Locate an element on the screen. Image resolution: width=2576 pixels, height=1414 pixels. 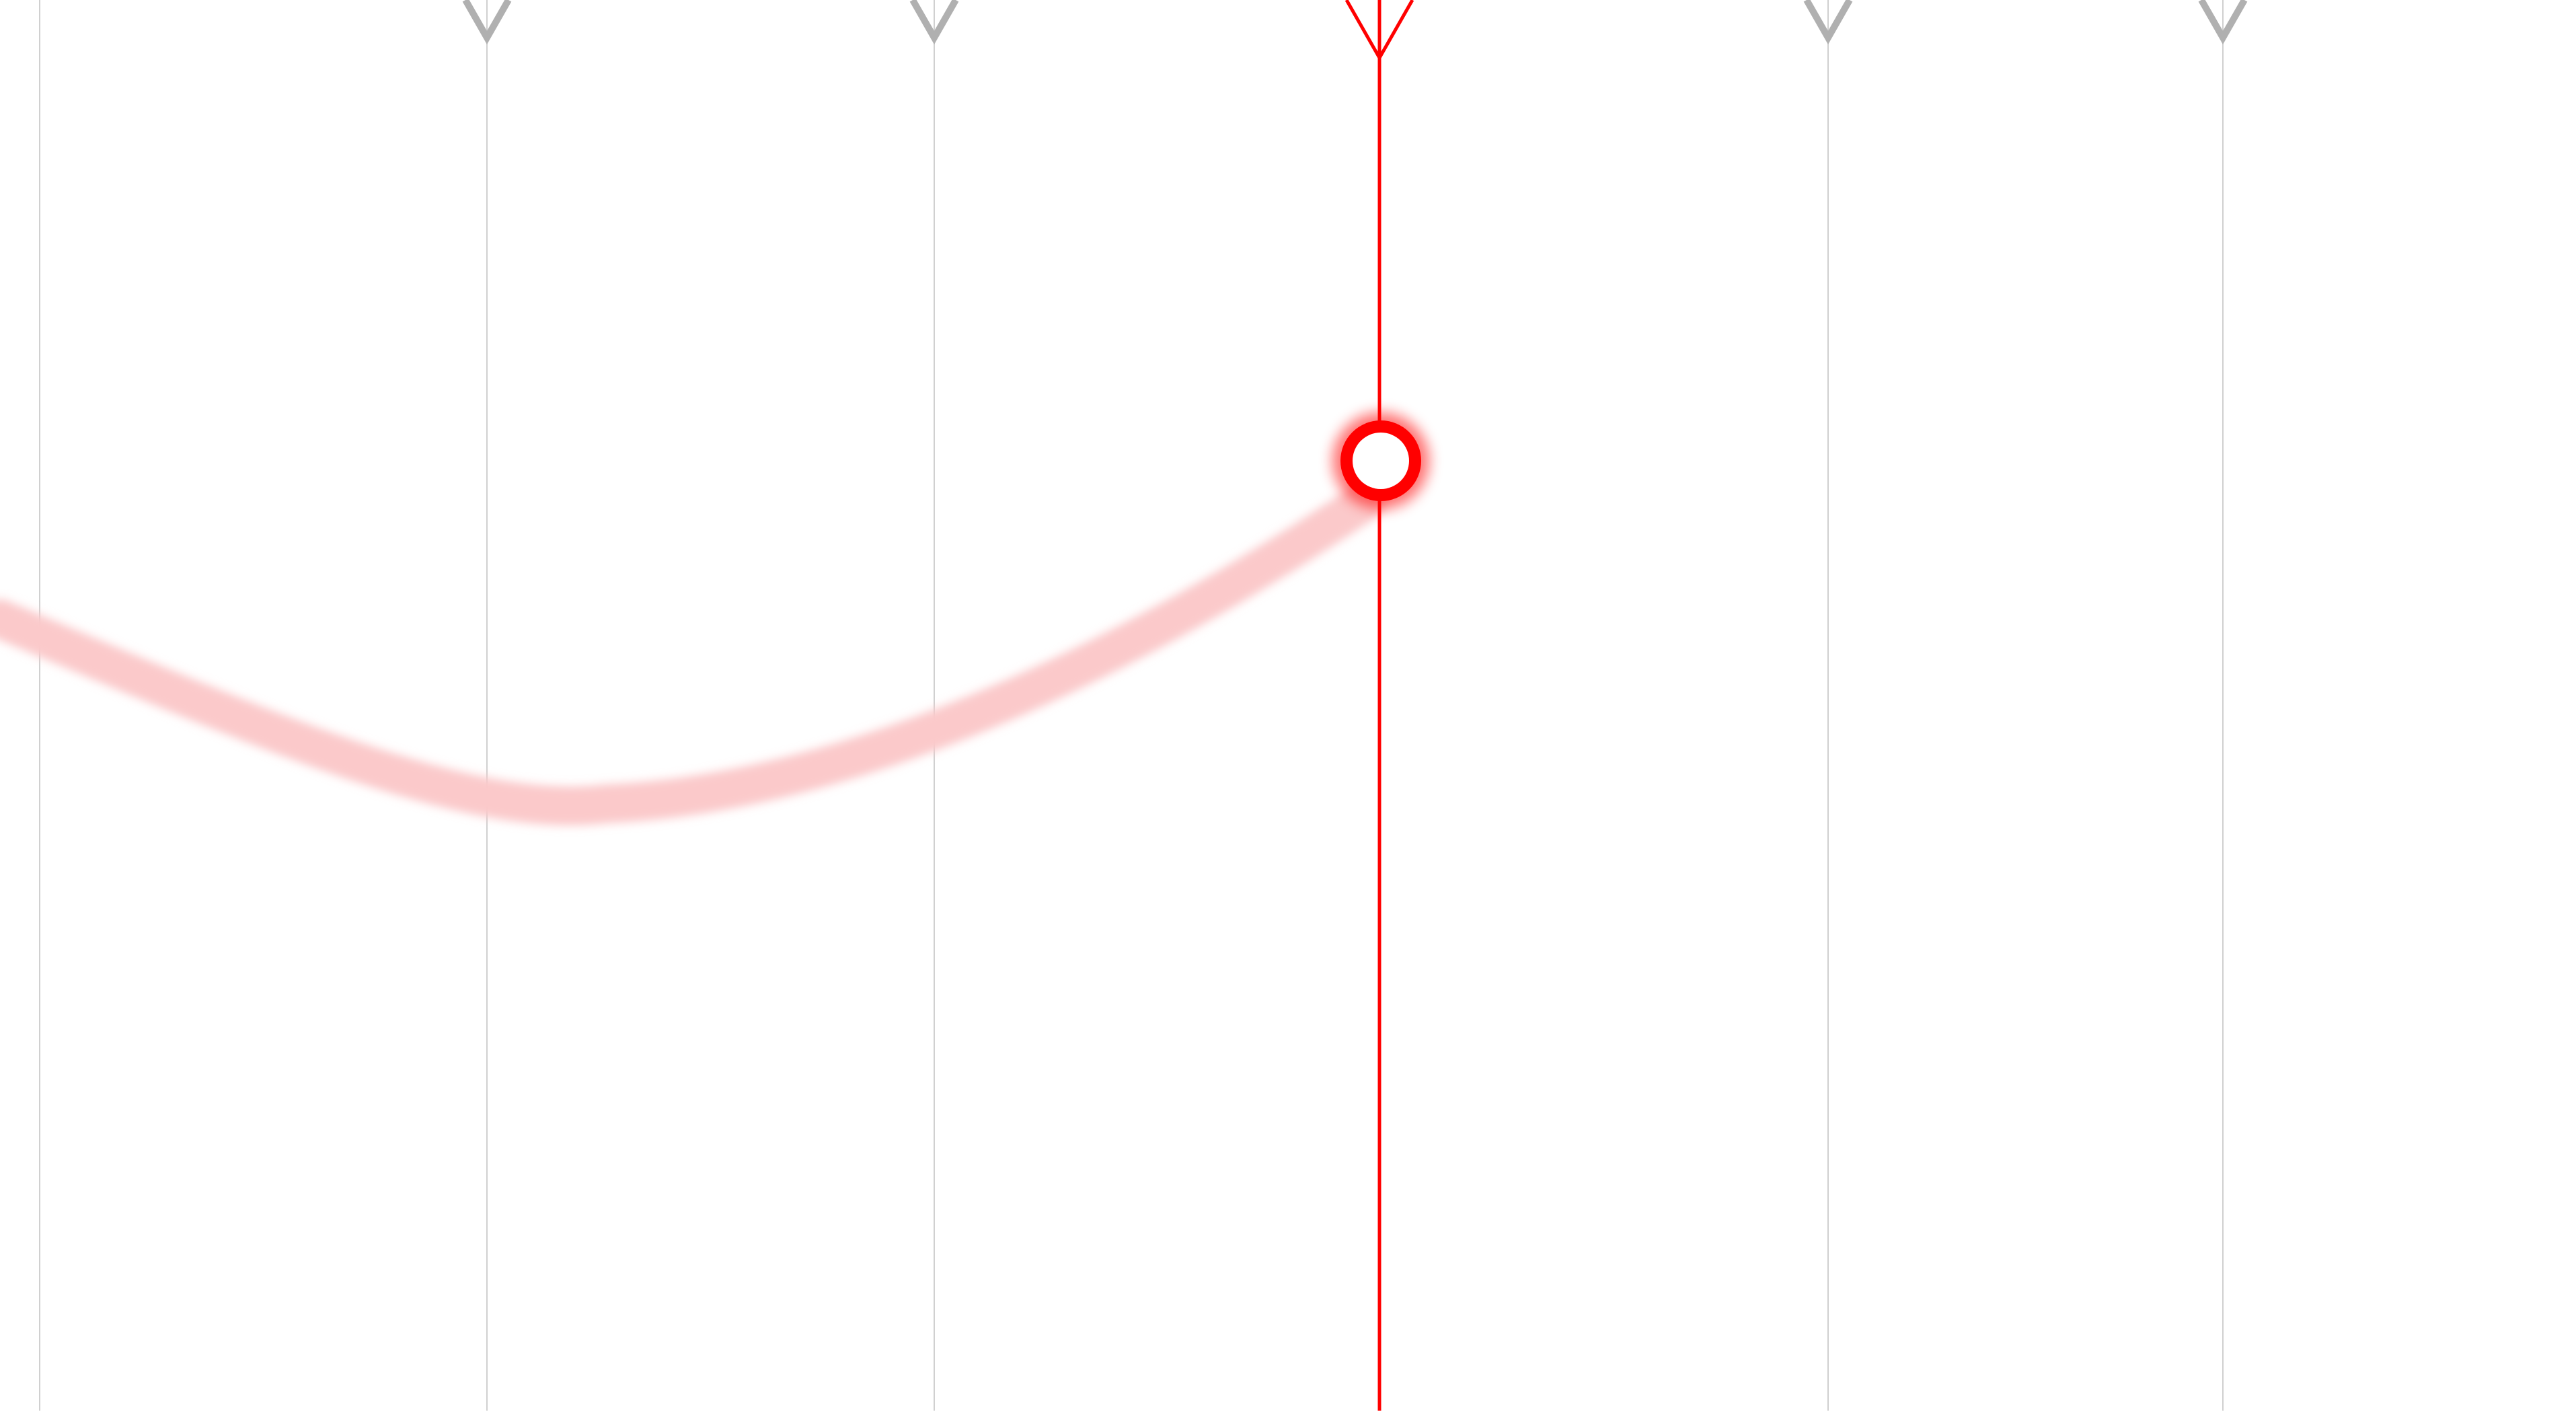
handle-inner is located at coordinates (1381, 461).